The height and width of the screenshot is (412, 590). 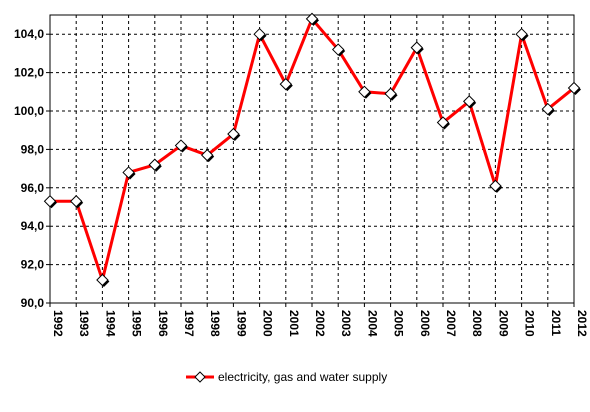 What do you see at coordinates (530, 323) in the screenshot?
I see `x-tick-label: 2010` at bounding box center [530, 323].